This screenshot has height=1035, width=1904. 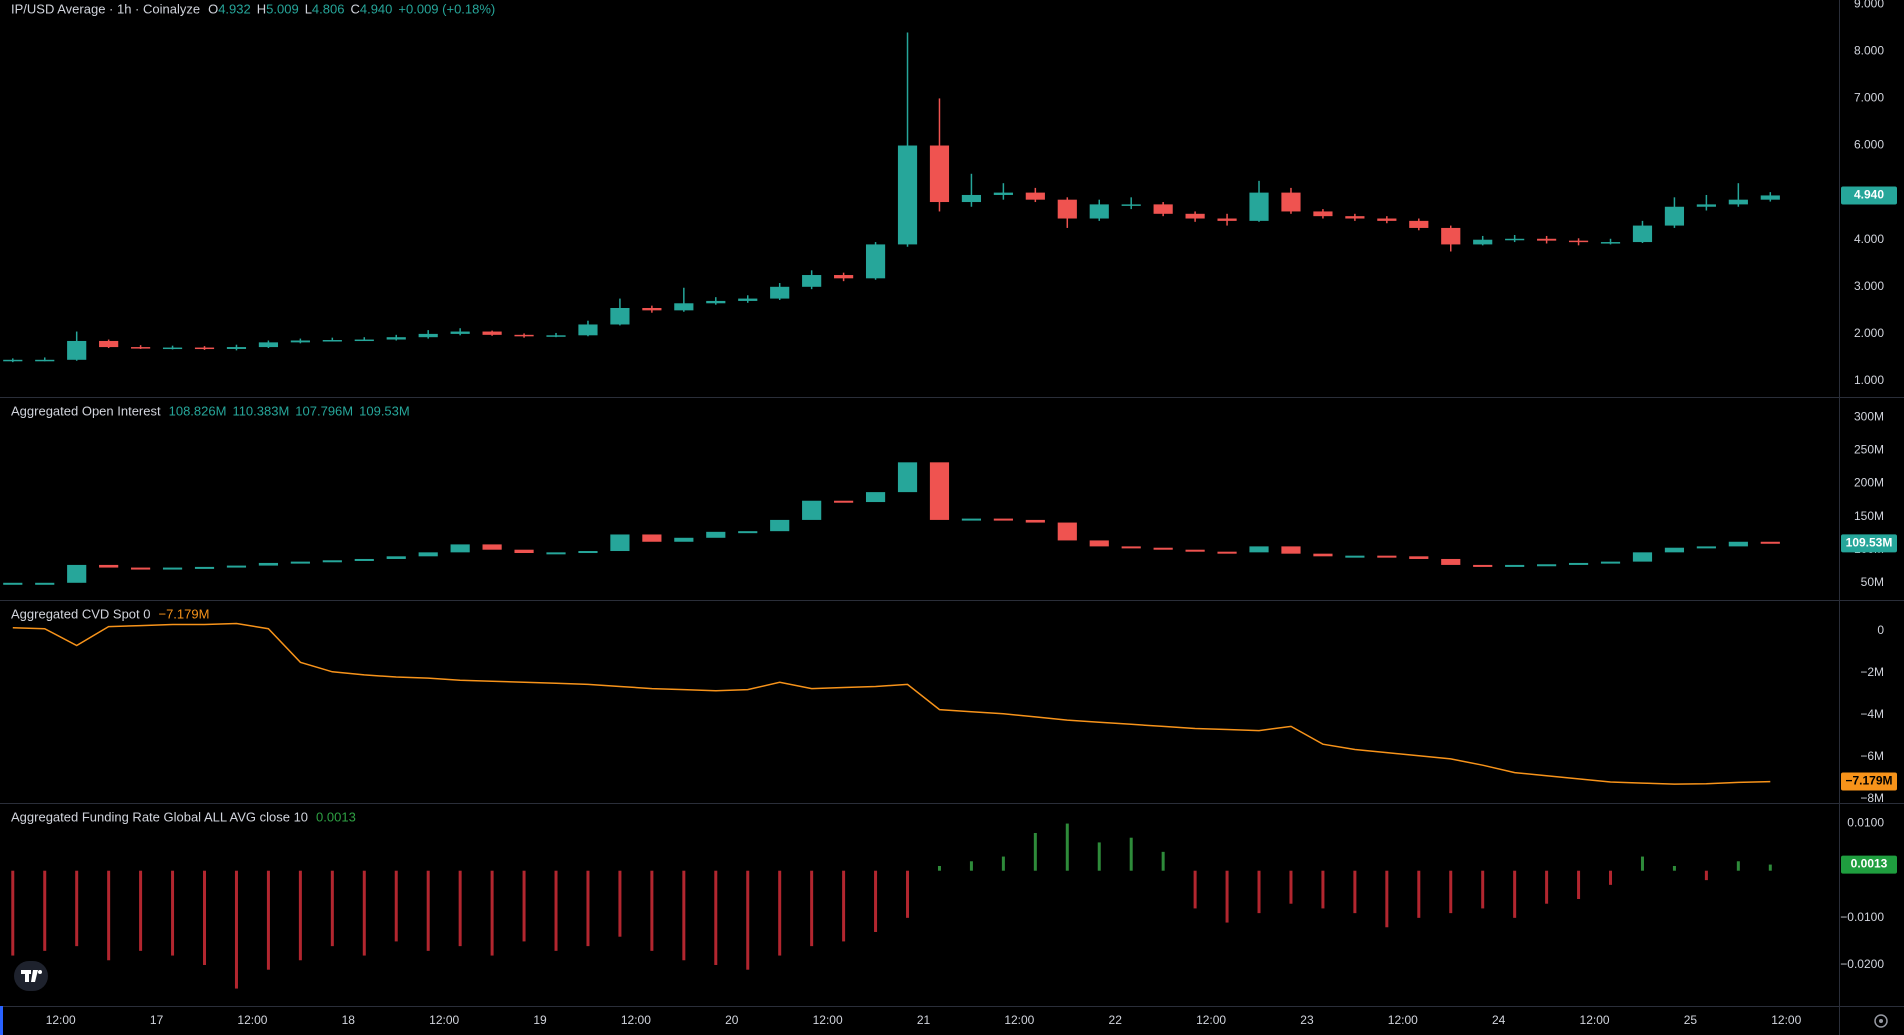 What do you see at coordinates (1307, 1020) in the screenshot?
I see `x-tick-label: 23` at bounding box center [1307, 1020].